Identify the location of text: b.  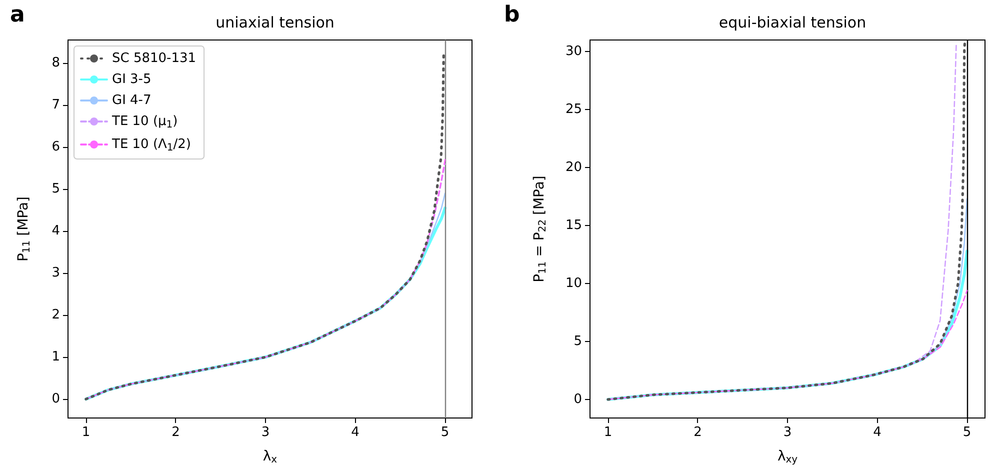
(512, 15).